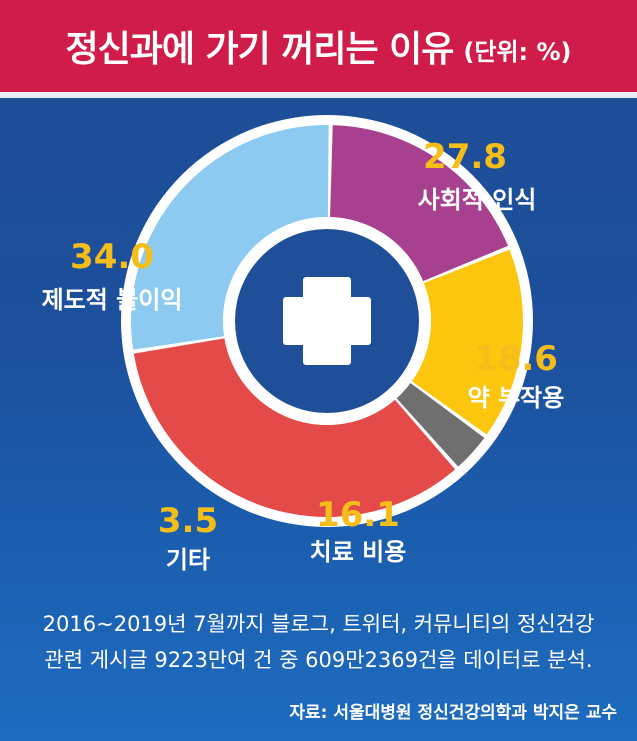 Image resolution: width=637 pixels, height=741 pixels. Describe the element at coordinates (517, 51) in the screenshot. I see `unit-label: (단위: %)` at that location.